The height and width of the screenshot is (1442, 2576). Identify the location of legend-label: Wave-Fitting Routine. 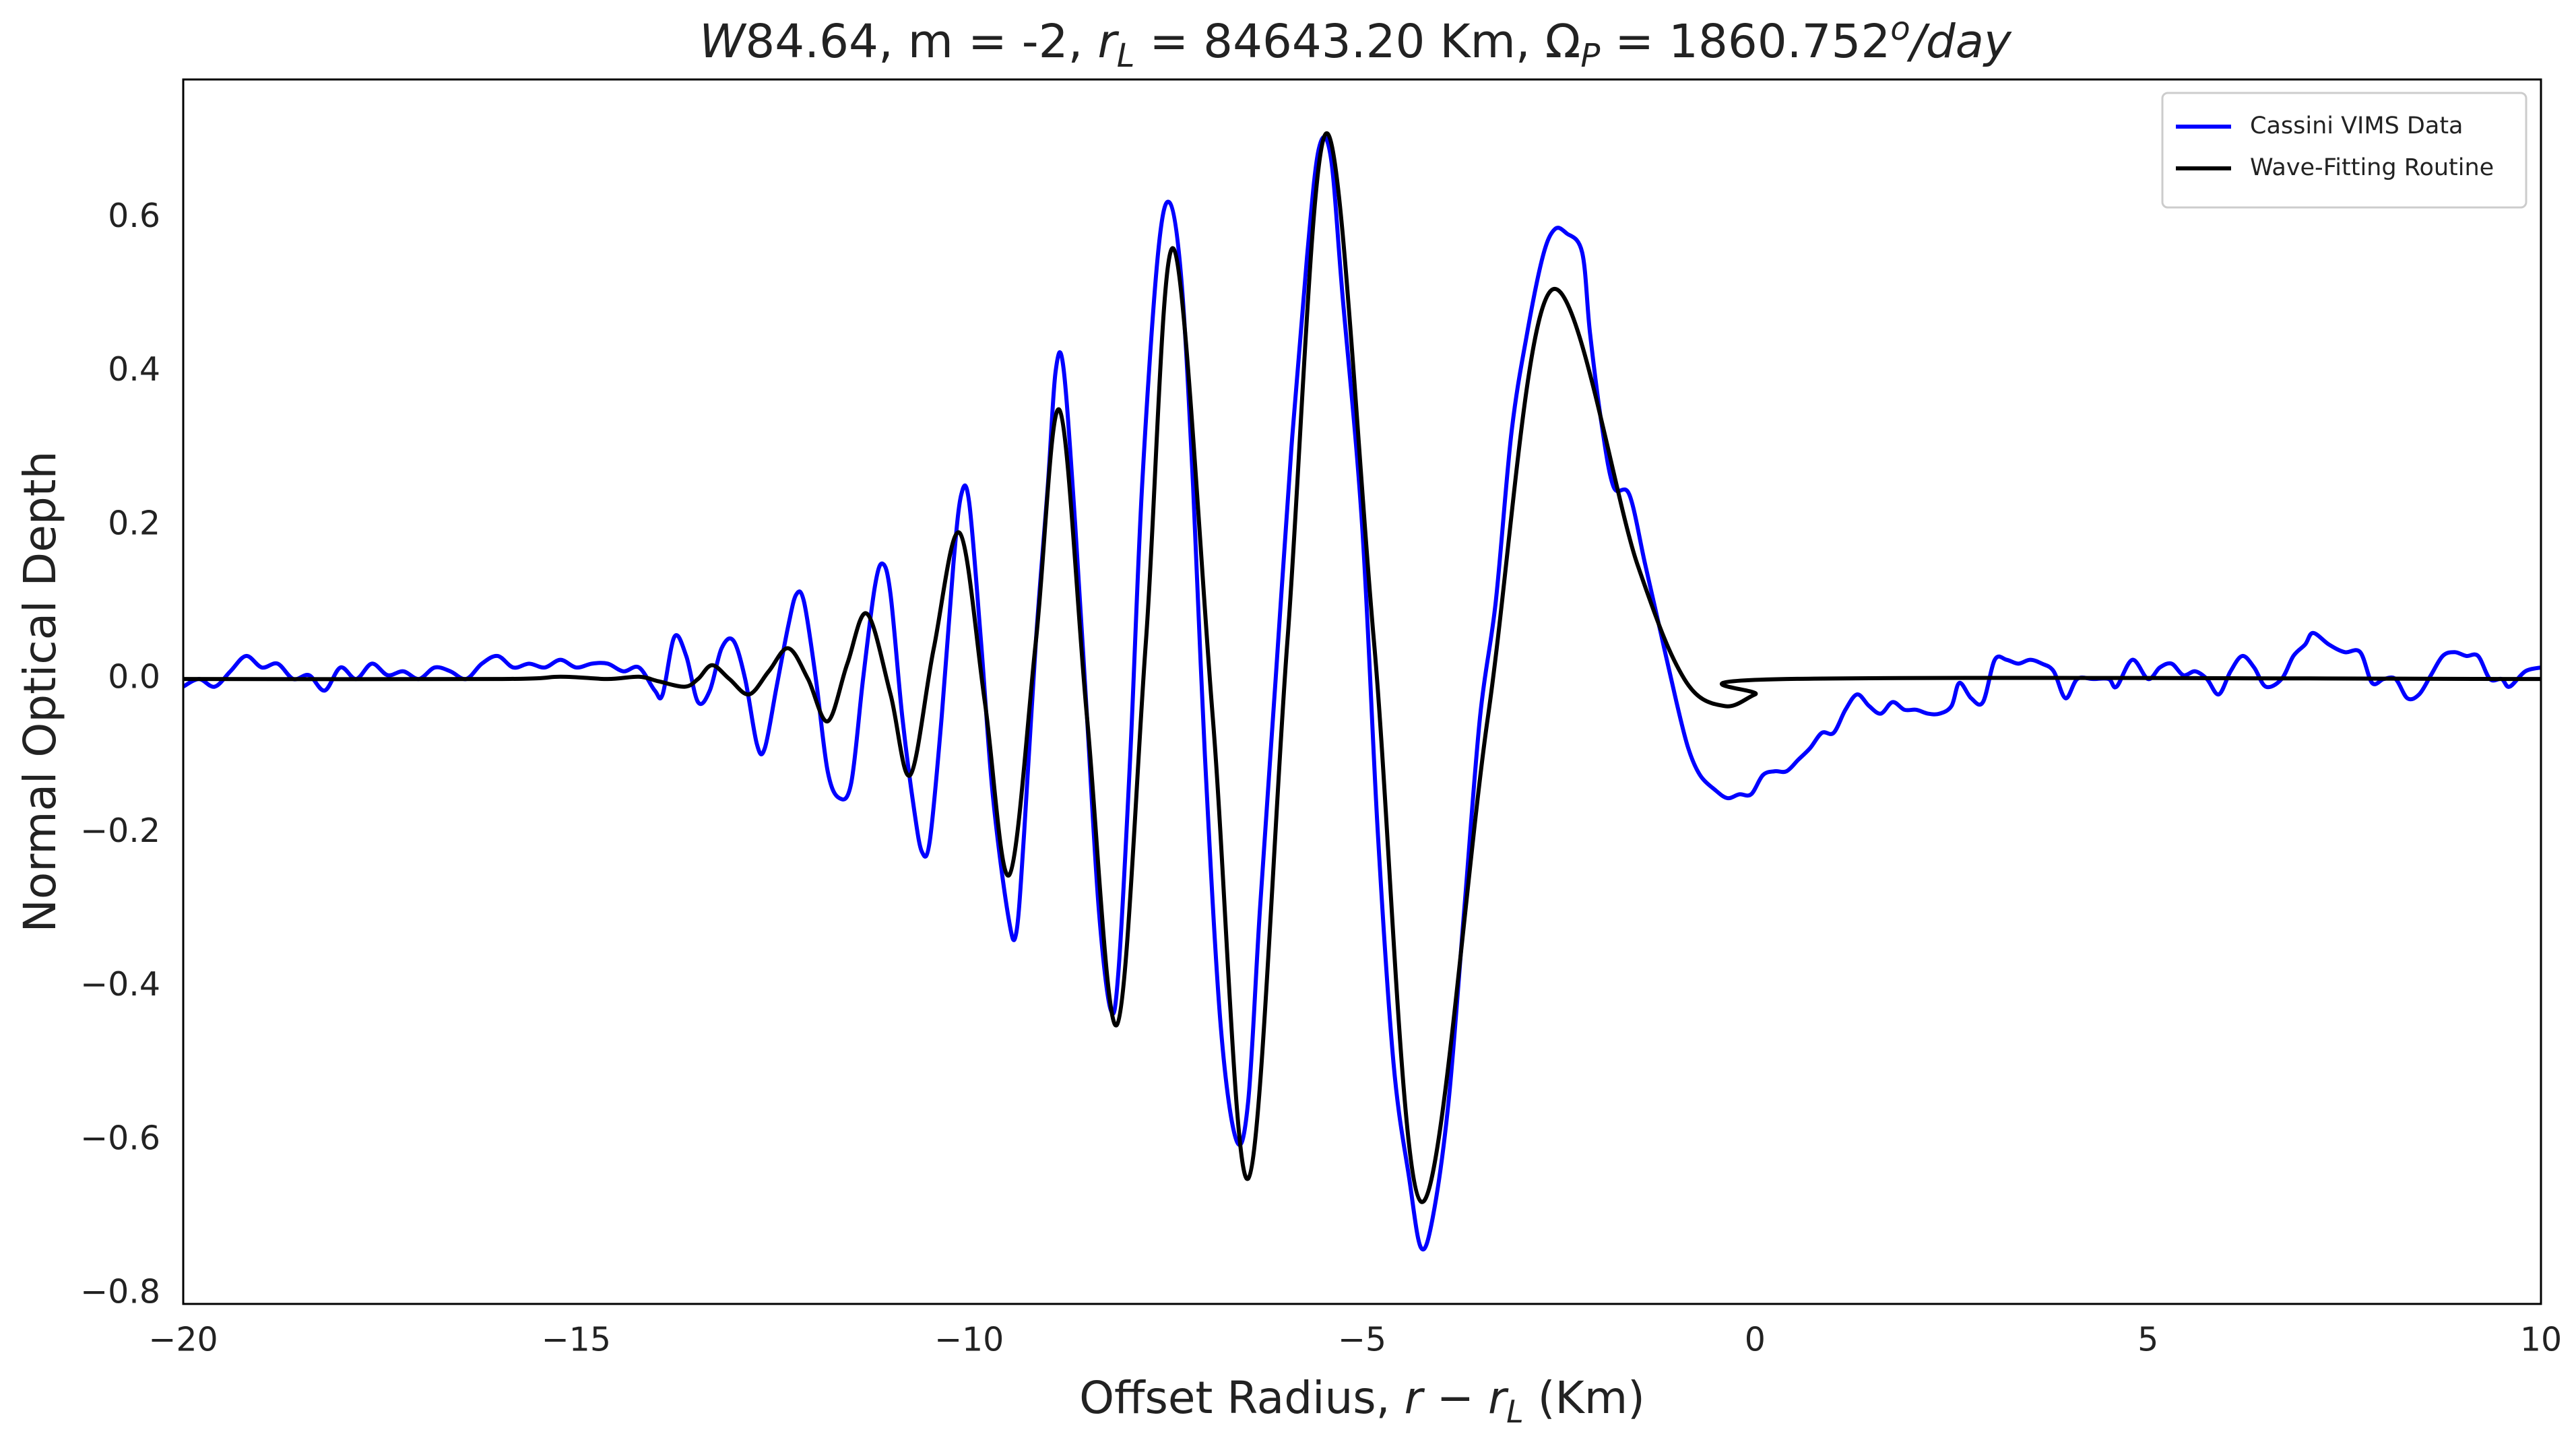
(2372, 167).